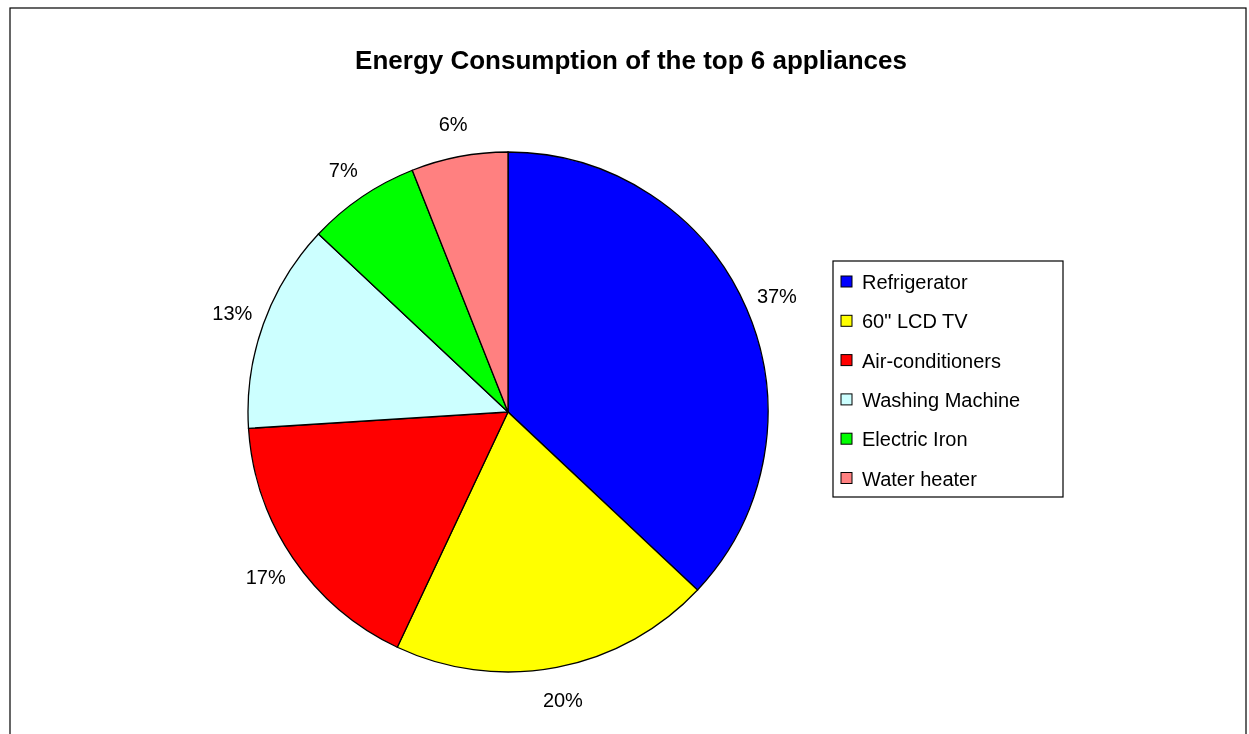  What do you see at coordinates (915, 439) in the screenshot?
I see `legend-label: Electric Iron` at bounding box center [915, 439].